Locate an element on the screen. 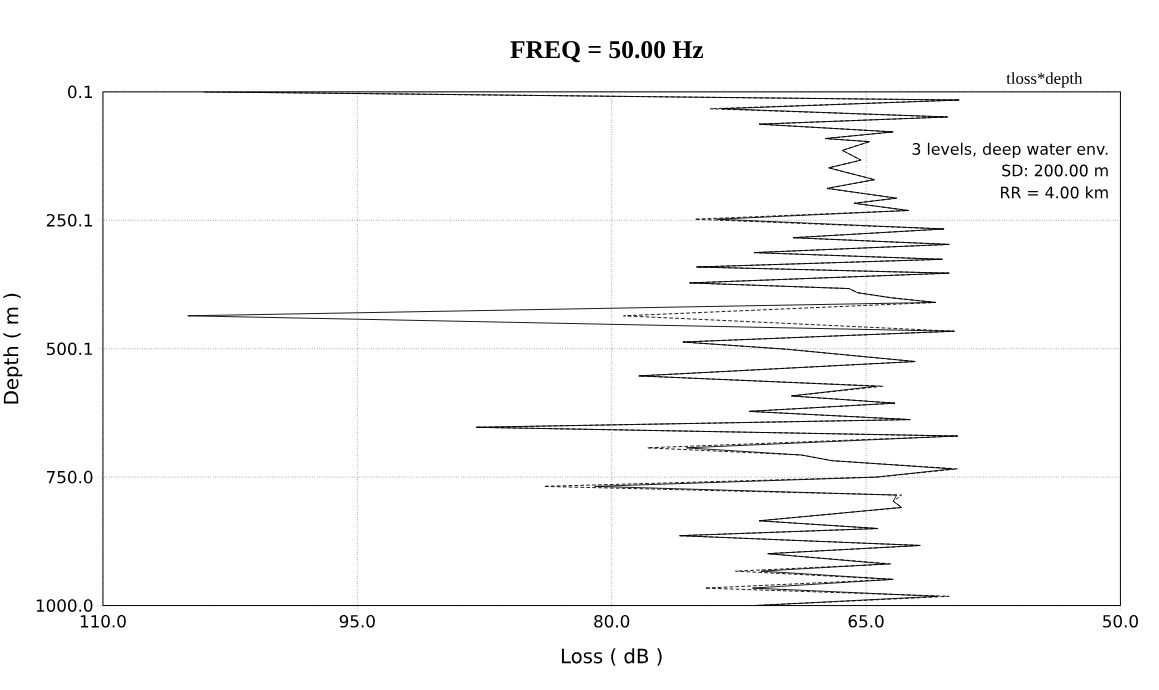 The height and width of the screenshot is (690, 1159). chart-title: FREQ = 50.00 Hz is located at coordinates (607, 52).